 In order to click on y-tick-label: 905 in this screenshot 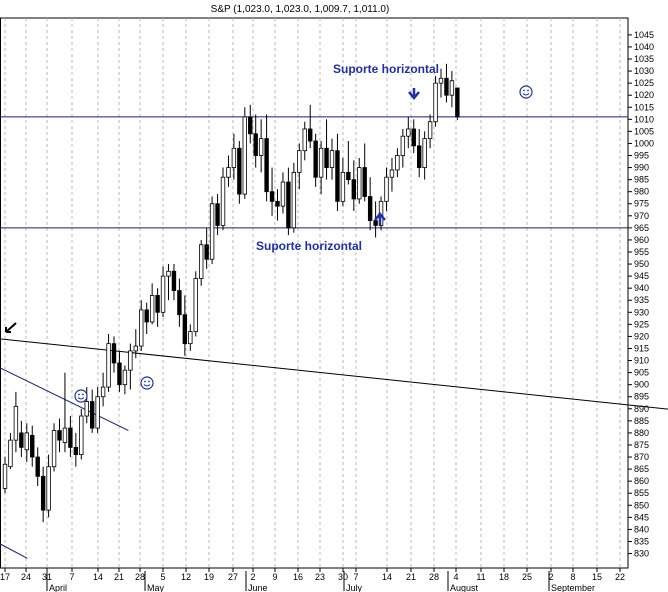, I will do `click(641, 373)`.